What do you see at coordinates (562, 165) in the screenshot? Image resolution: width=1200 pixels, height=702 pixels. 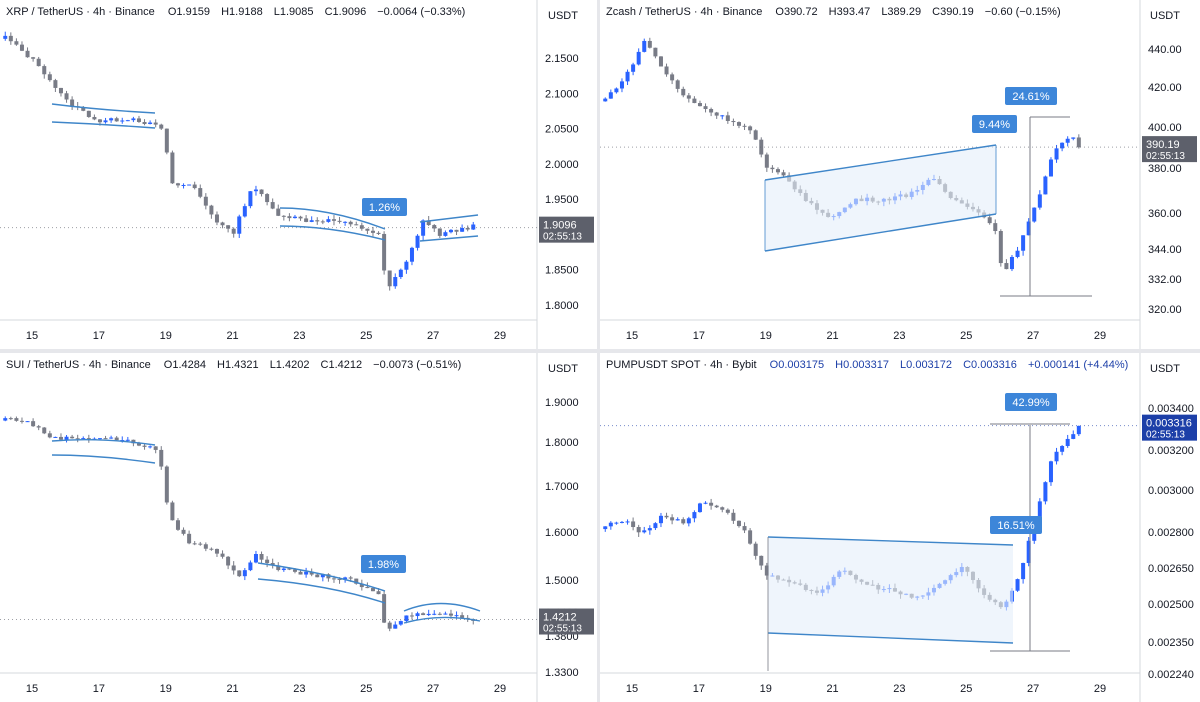 I see `y-tick-label: 2.0000` at bounding box center [562, 165].